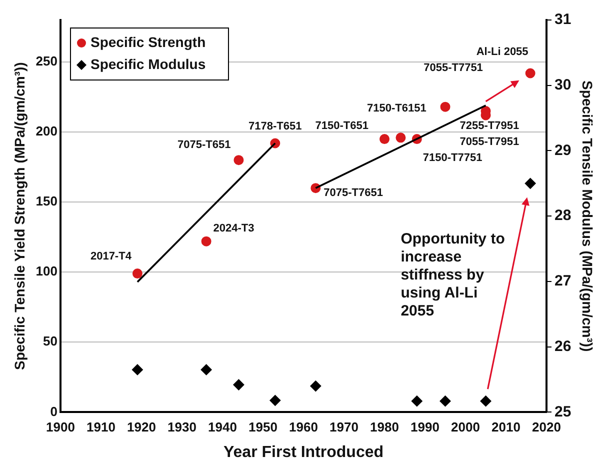 This screenshot has width=613, height=474. I want to click on annotation: 7055-T7751, so click(453, 68).